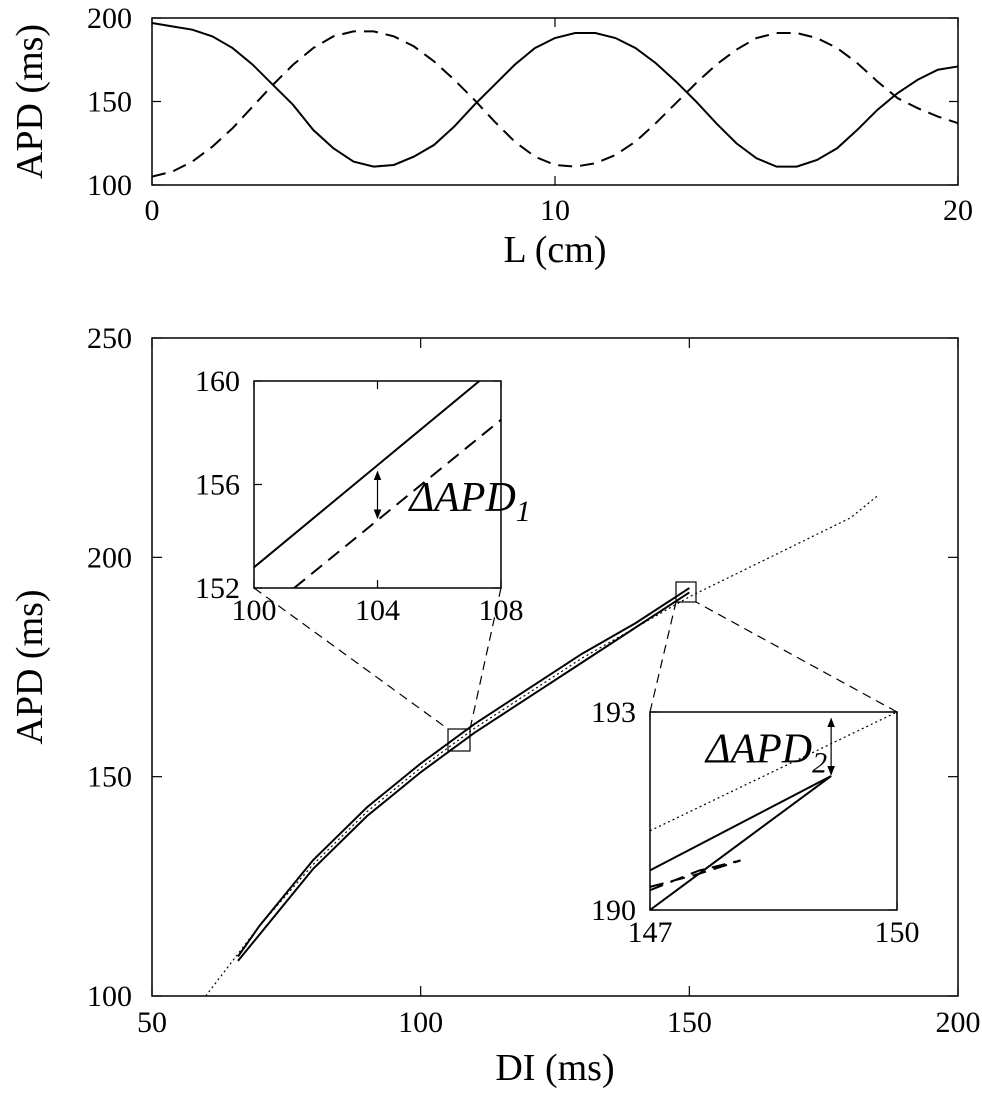 Image resolution: width=982 pixels, height=1105 pixels. Describe the element at coordinates (650, 932) in the screenshot. I see `x-tick-label: 147` at that location.